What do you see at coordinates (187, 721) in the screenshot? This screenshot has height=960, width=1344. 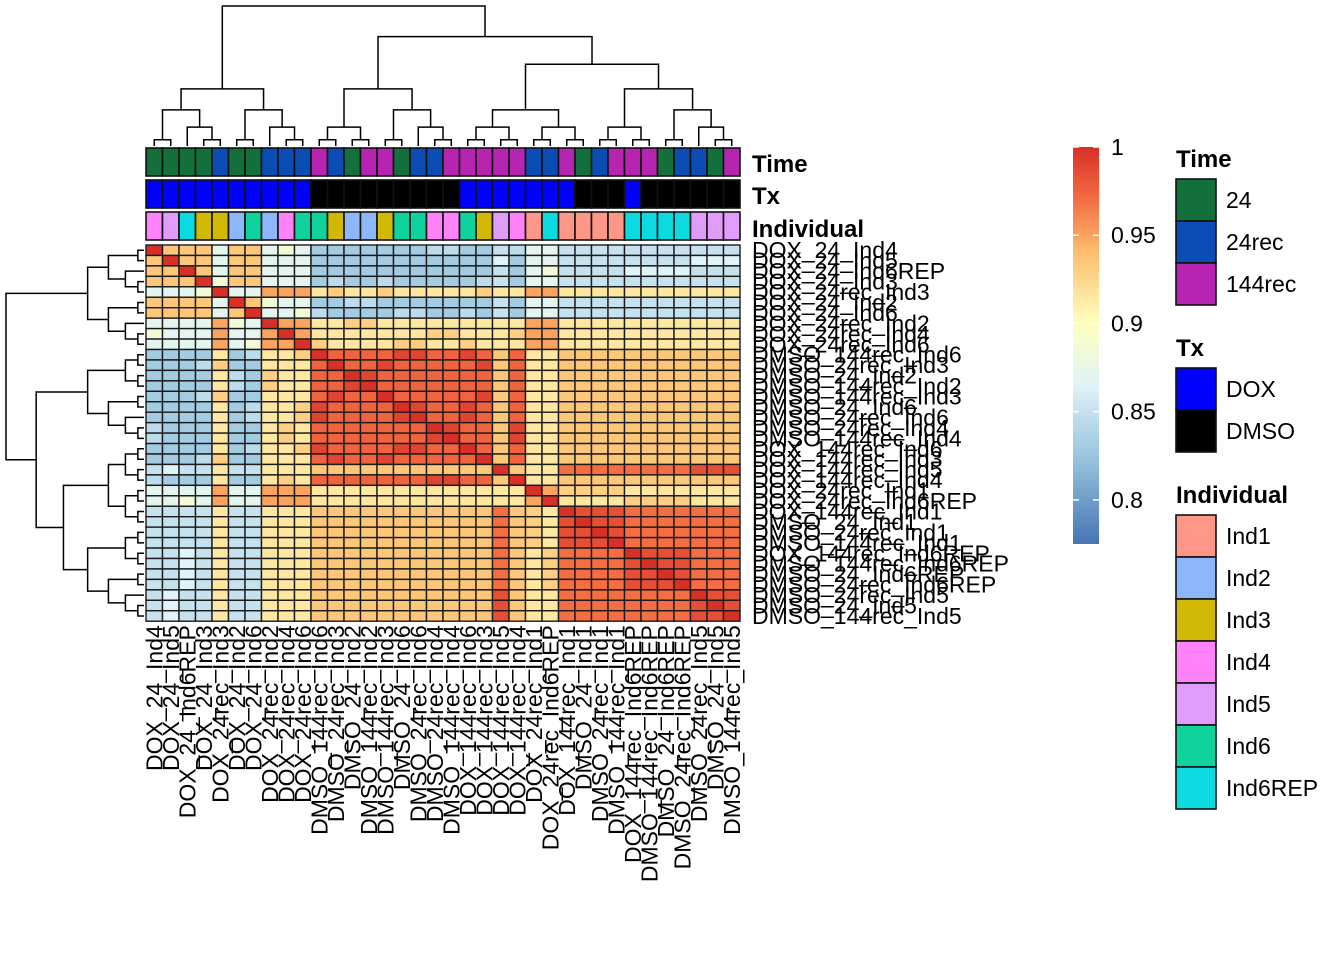 I see `column-label: DOX_24_Ind6REP` at bounding box center [187, 721].